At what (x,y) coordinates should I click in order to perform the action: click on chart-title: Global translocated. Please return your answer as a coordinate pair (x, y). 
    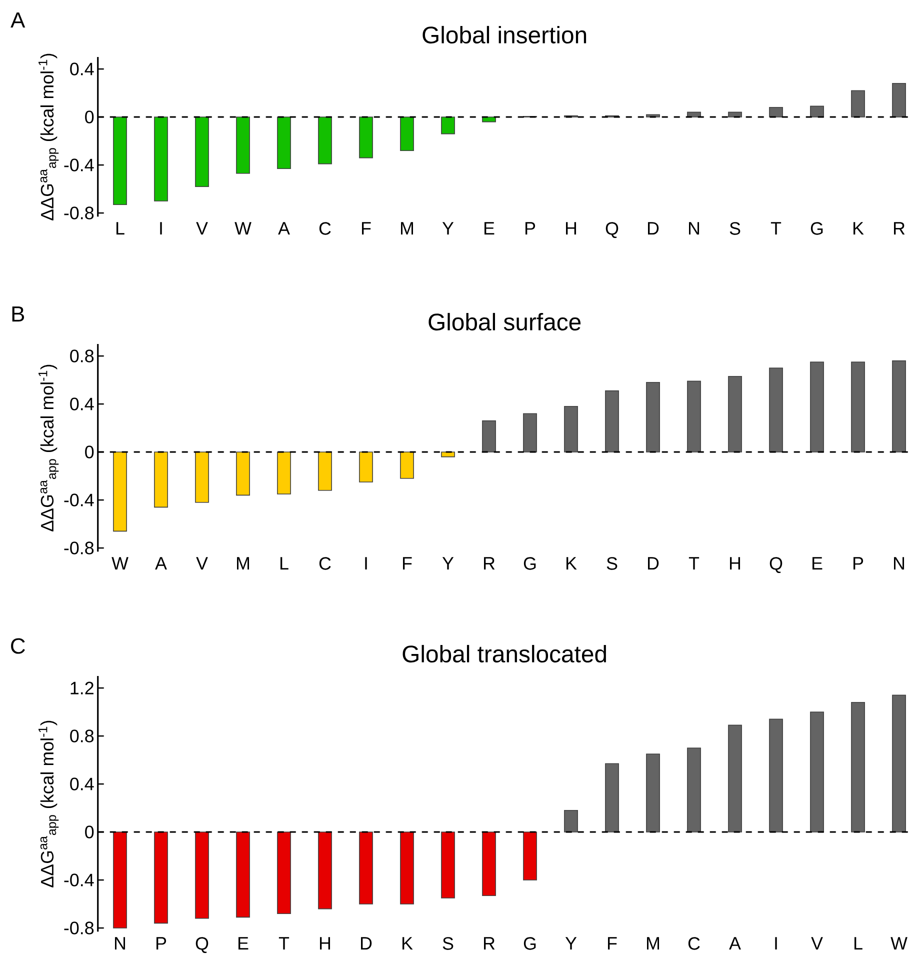
    Looking at the image, I should click on (504, 653).